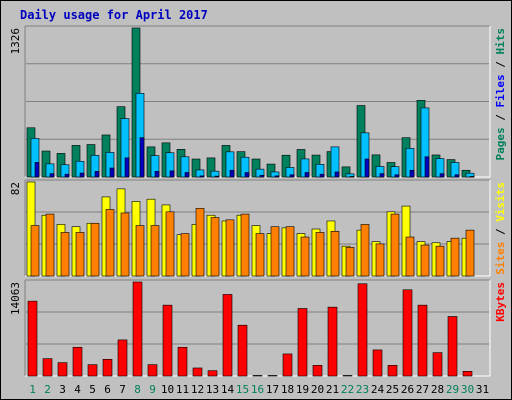 Image resolution: width=512 pixels, height=400 pixels. I want to click on x-tick-label: 13, so click(212, 389).